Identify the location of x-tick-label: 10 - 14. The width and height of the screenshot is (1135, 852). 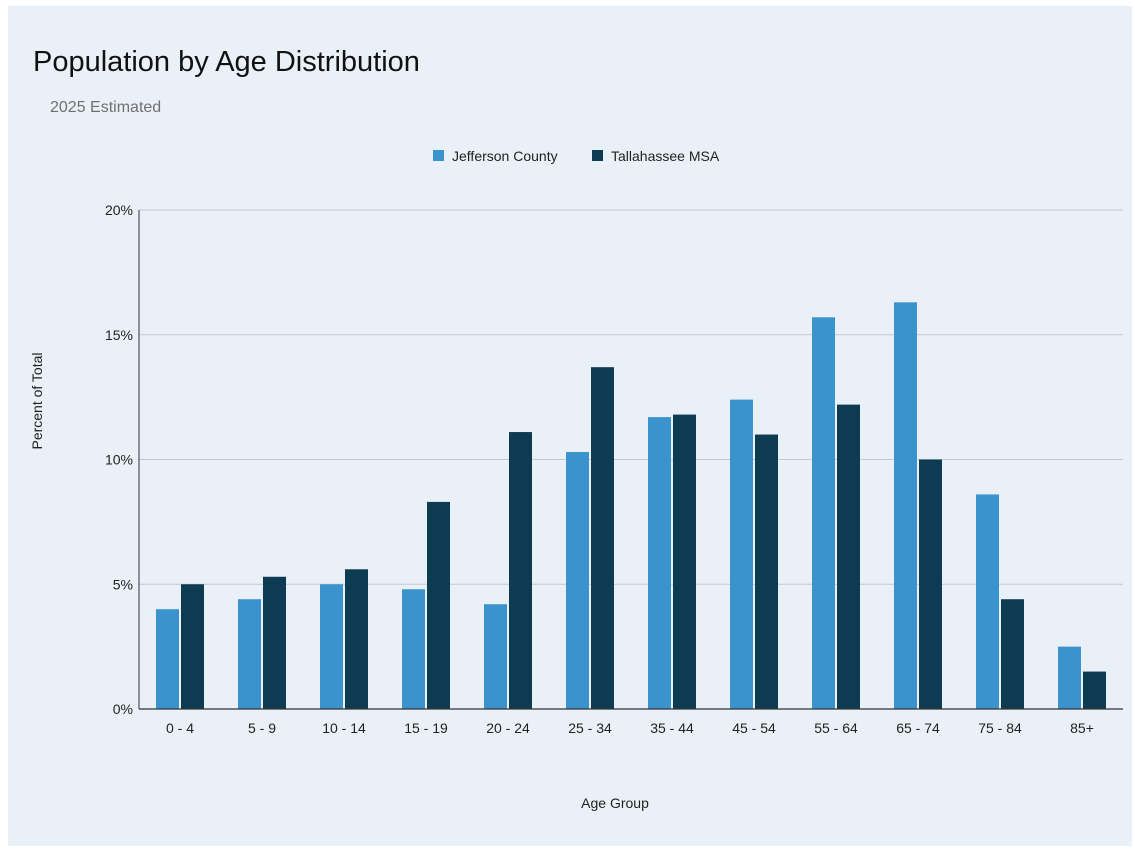
(344, 728).